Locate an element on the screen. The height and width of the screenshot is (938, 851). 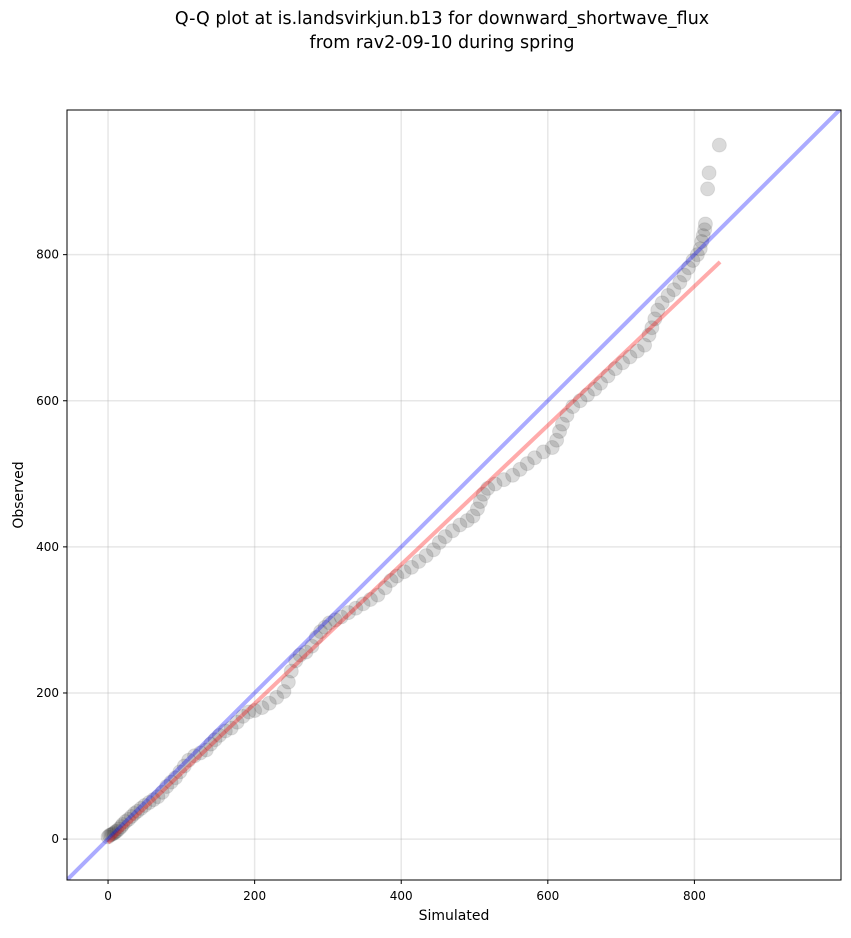
y-tick-label: 200 is located at coordinates (47, 693).